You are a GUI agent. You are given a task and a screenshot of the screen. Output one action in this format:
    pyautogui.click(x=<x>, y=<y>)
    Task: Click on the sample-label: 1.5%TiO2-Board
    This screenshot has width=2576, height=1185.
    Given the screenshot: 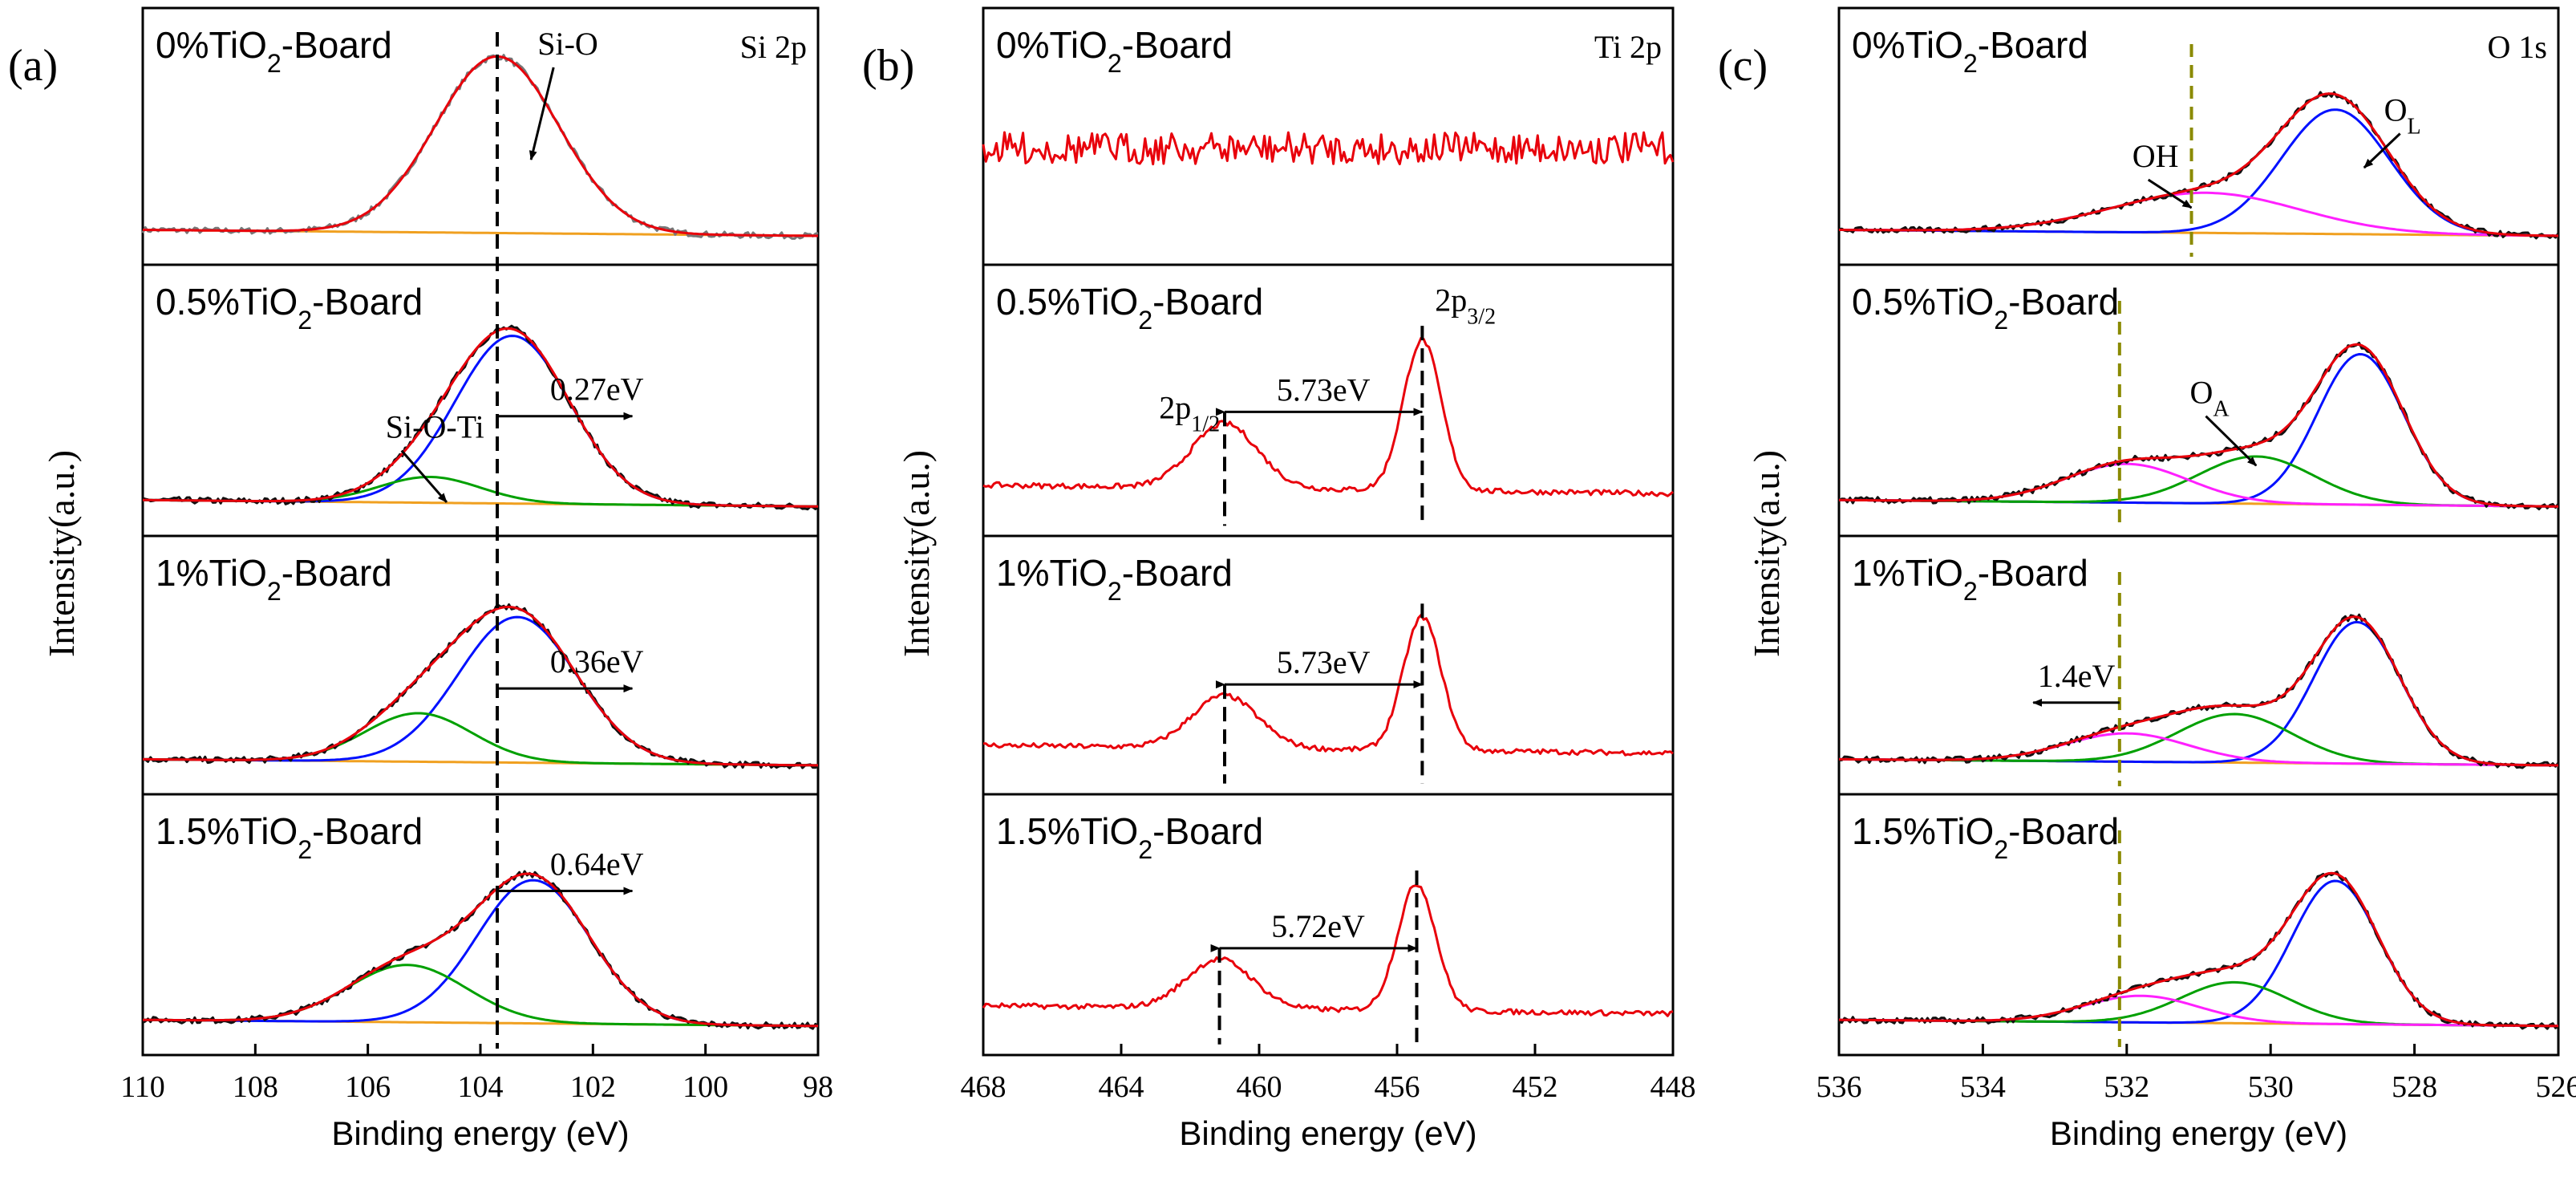 What is the action you would take?
    pyautogui.click(x=1986, y=837)
    